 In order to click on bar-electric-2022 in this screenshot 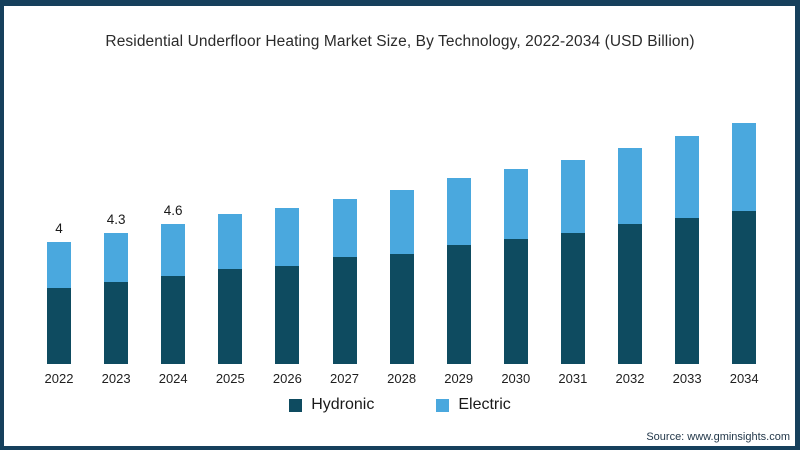, I will do `click(59, 265)`.